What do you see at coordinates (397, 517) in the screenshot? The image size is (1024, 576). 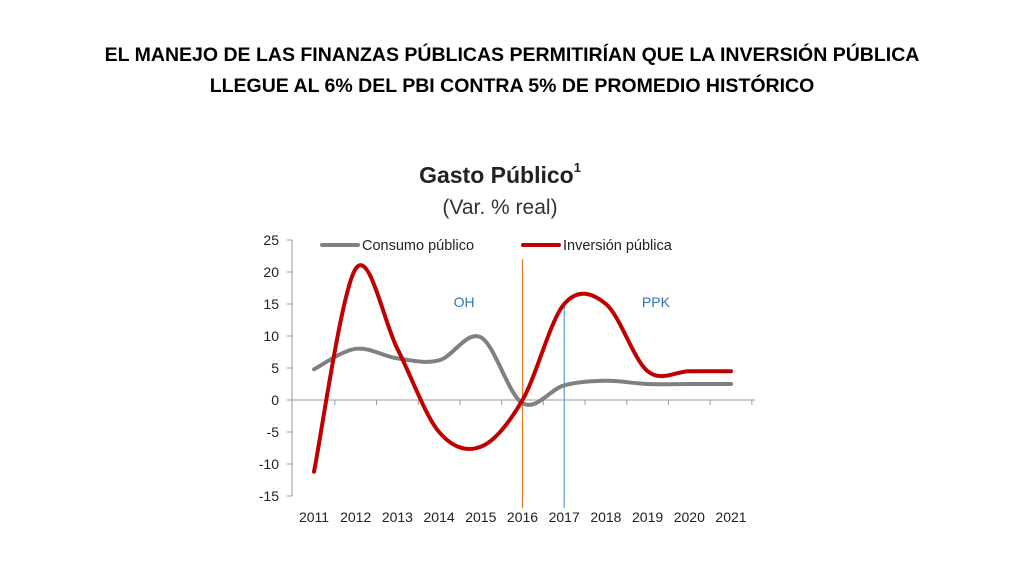 I see `x-tick-label: 2013` at bounding box center [397, 517].